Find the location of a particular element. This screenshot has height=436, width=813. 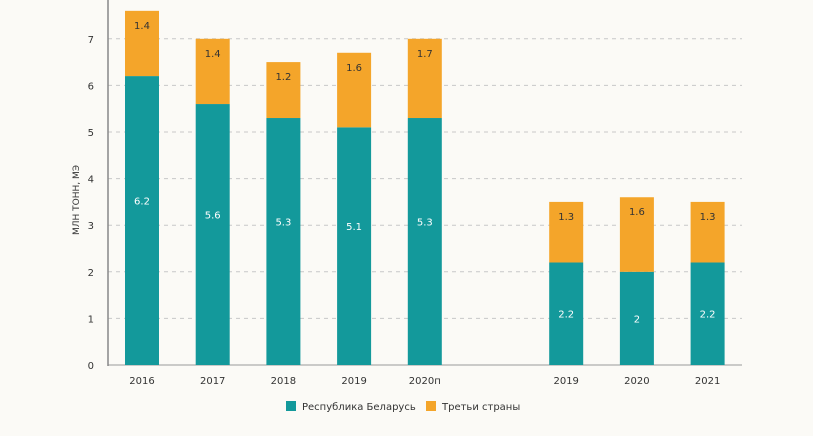

data-label: 2 is located at coordinates (637, 319).